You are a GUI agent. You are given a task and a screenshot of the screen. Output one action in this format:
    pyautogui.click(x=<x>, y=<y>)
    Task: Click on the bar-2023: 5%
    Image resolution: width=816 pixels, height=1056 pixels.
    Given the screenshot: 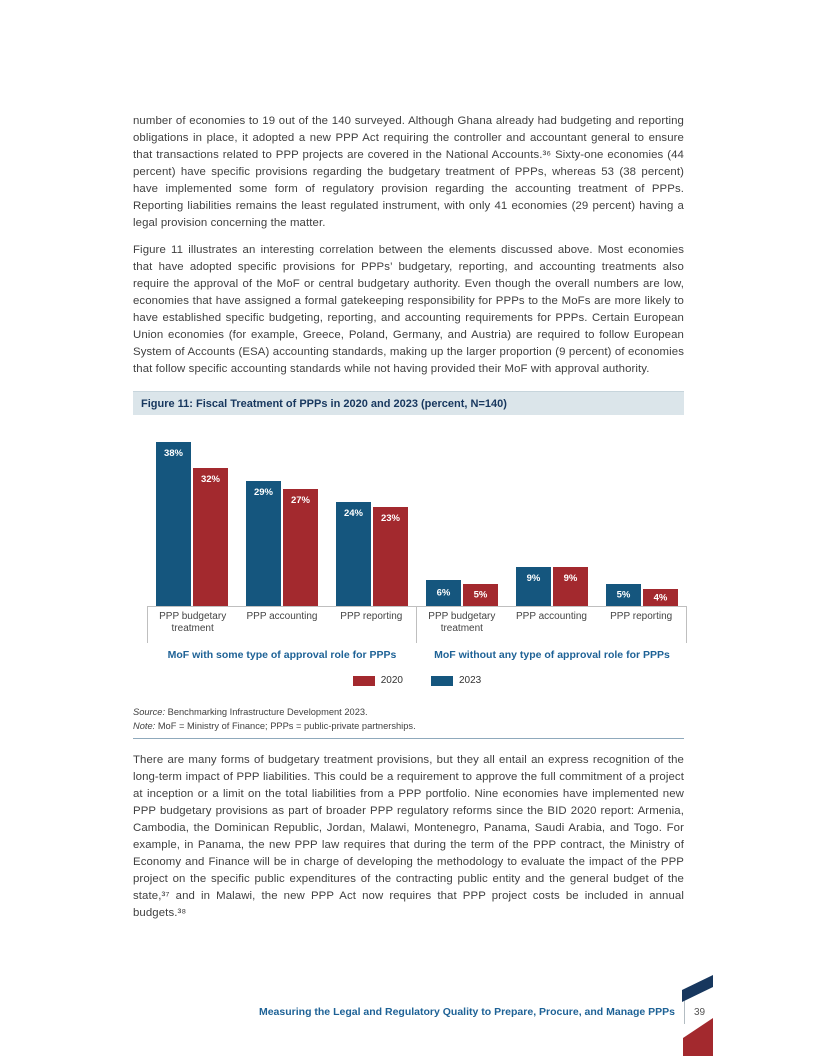 What is the action you would take?
    pyautogui.click(x=623, y=595)
    